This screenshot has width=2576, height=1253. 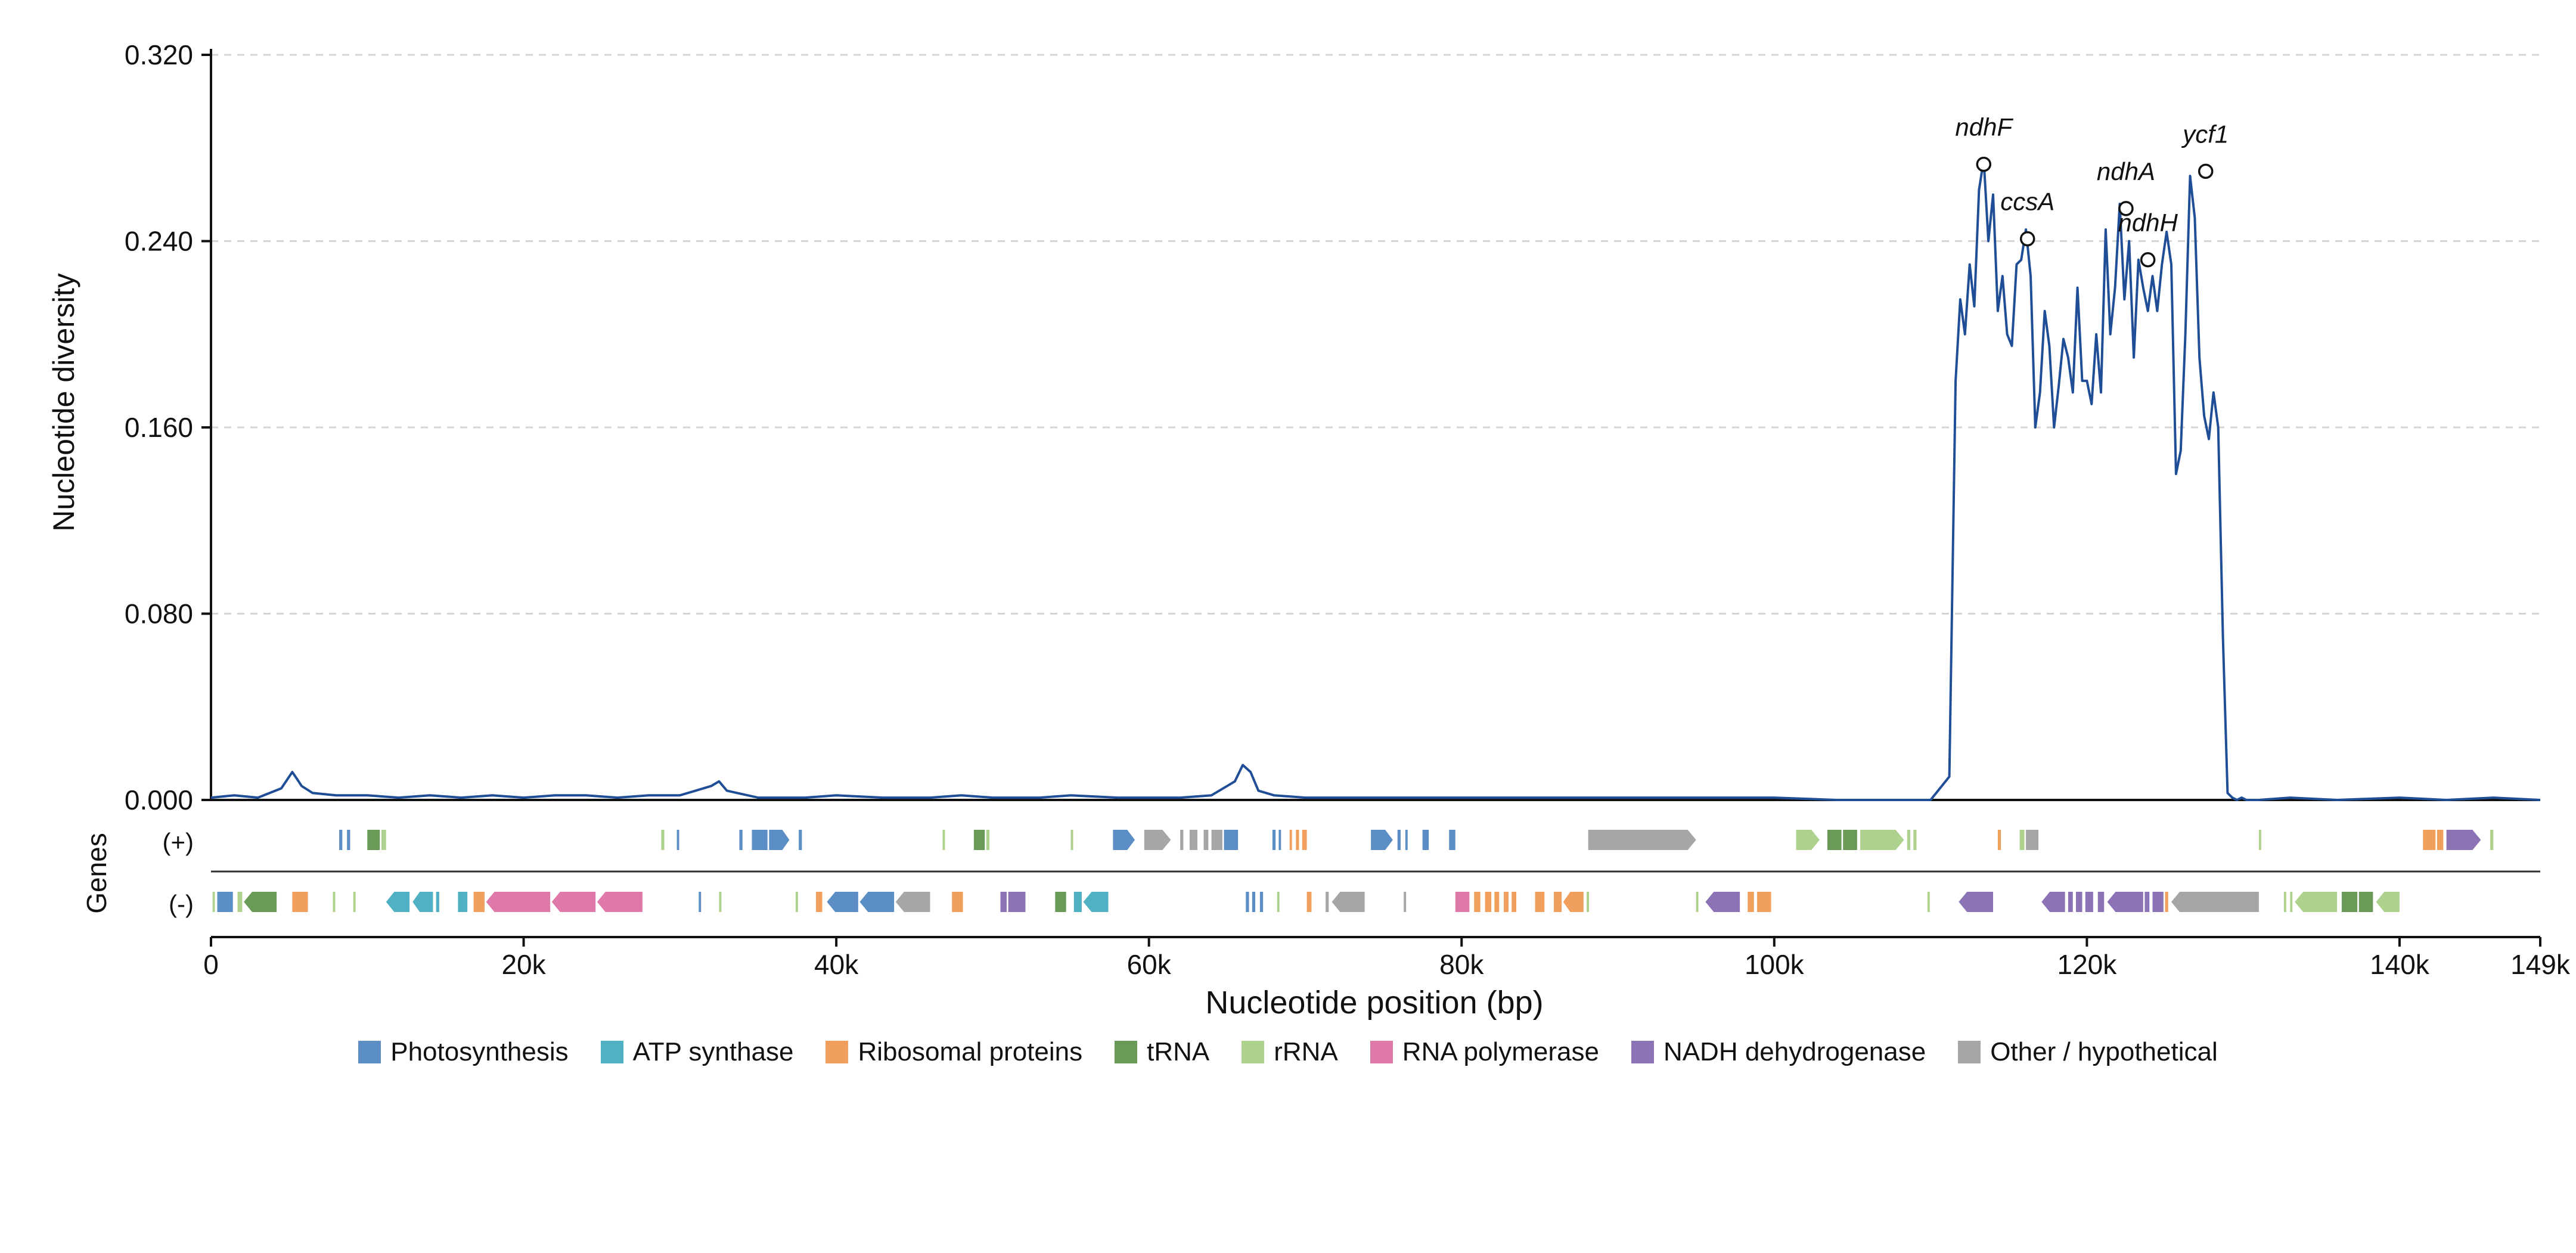 I want to click on legend-label: ATP synthase, so click(x=713, y=1051).